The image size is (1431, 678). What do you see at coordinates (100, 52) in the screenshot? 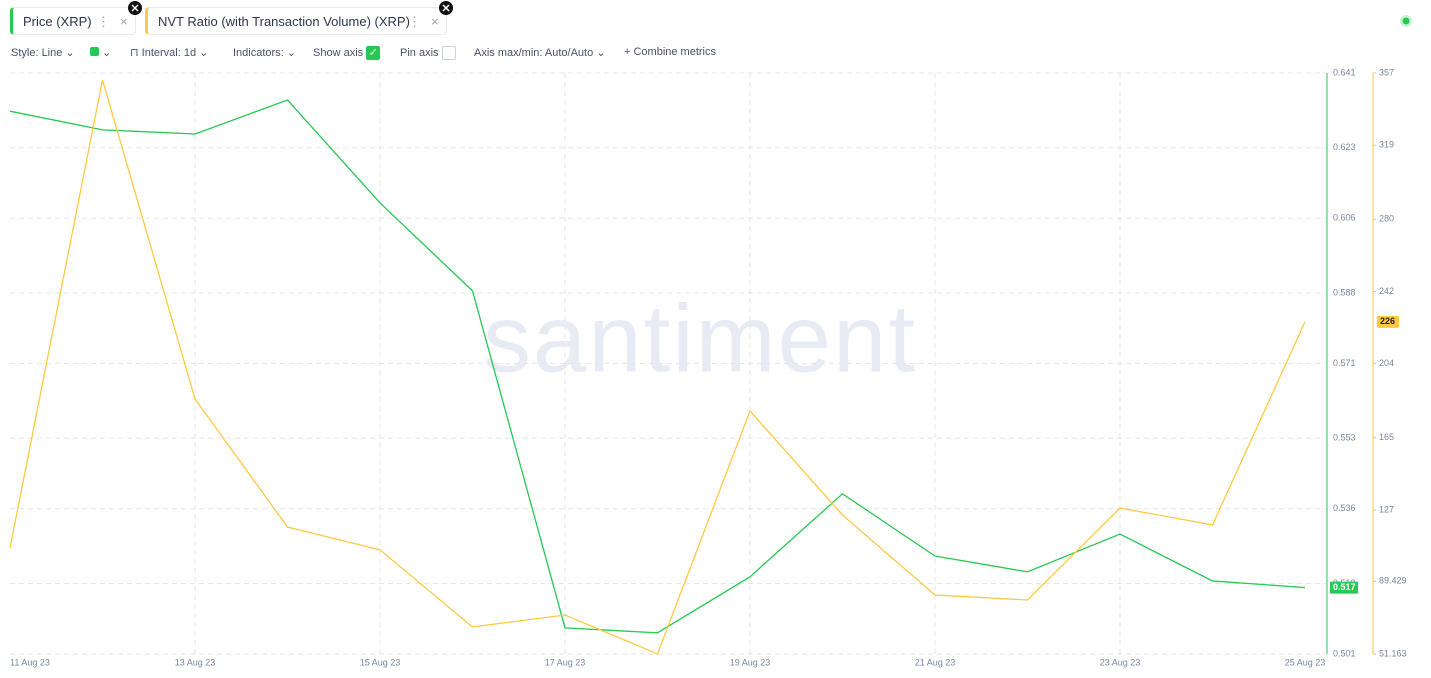
I see `color-select: ⌄` at bounding box center [100, 52].